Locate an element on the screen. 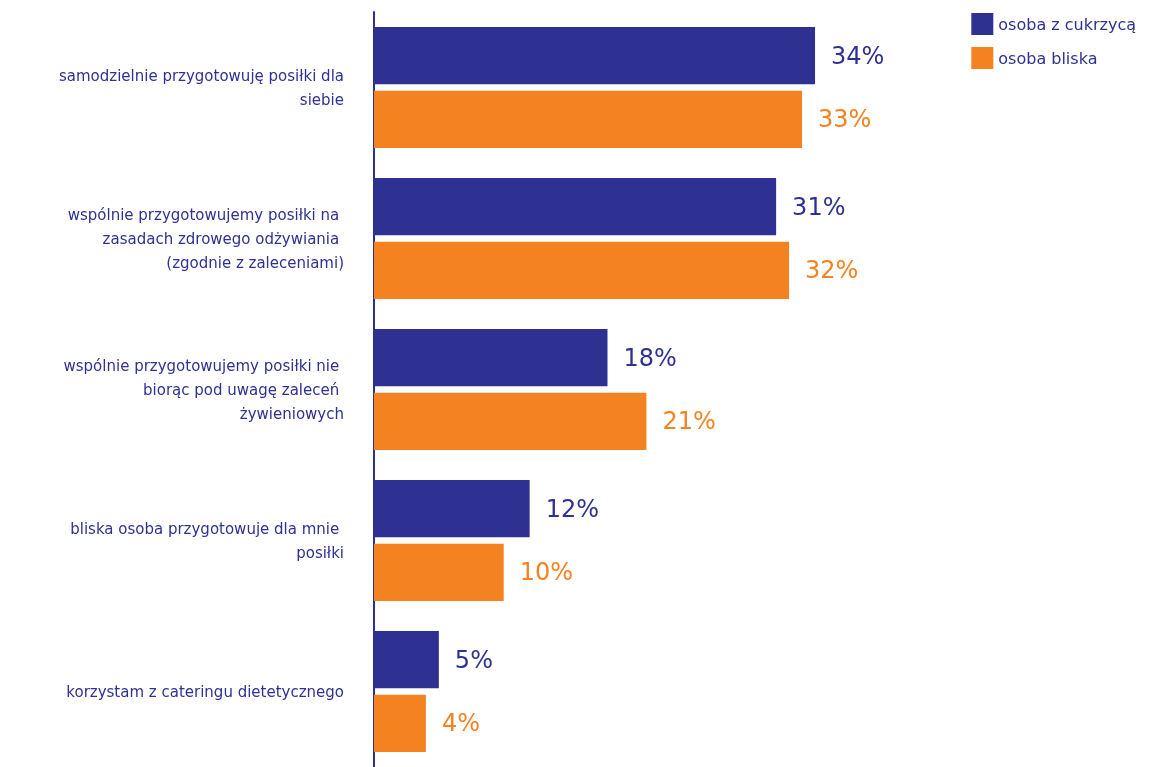 Image resolution: width=1159 pixels, height=767 pixels. y-tick-label: wspólnie przygotowujemy posiłki nie biorąc pod uwagę zaleceń żywieniowych is located at coordinates (203, 389).